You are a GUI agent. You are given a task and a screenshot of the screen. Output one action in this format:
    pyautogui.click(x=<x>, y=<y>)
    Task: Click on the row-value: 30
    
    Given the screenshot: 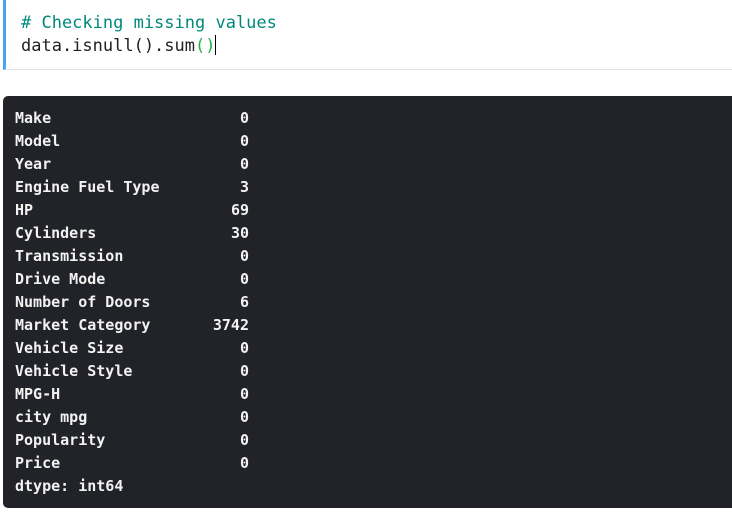 What is the action you would take?
    pyautogui.click(x=239, y=233)
    